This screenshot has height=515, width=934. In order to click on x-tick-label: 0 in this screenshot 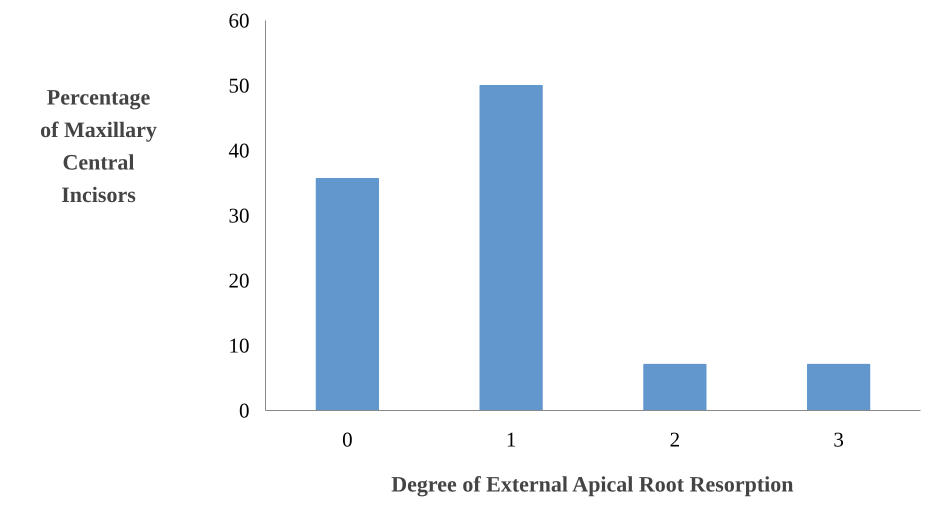, I will do `click(347, 440)`.